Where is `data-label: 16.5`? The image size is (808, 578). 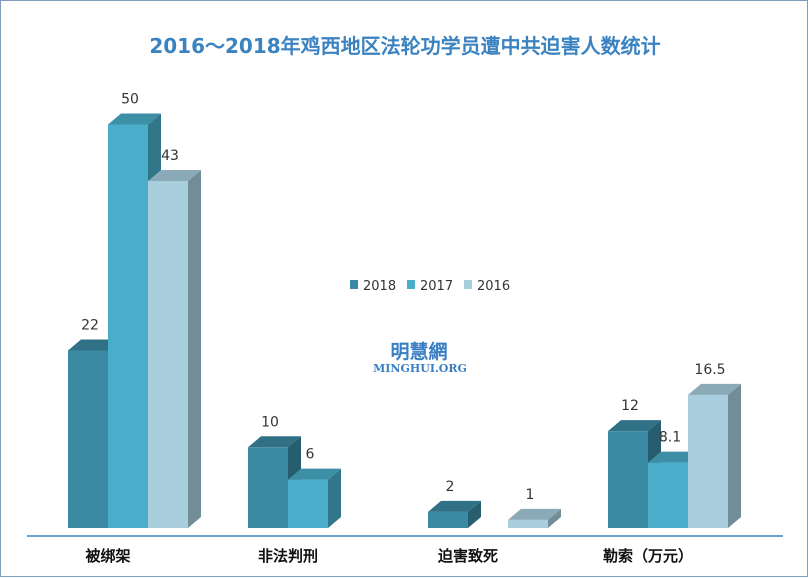 data-label: 16.5 is located at coordinates (709, 370).